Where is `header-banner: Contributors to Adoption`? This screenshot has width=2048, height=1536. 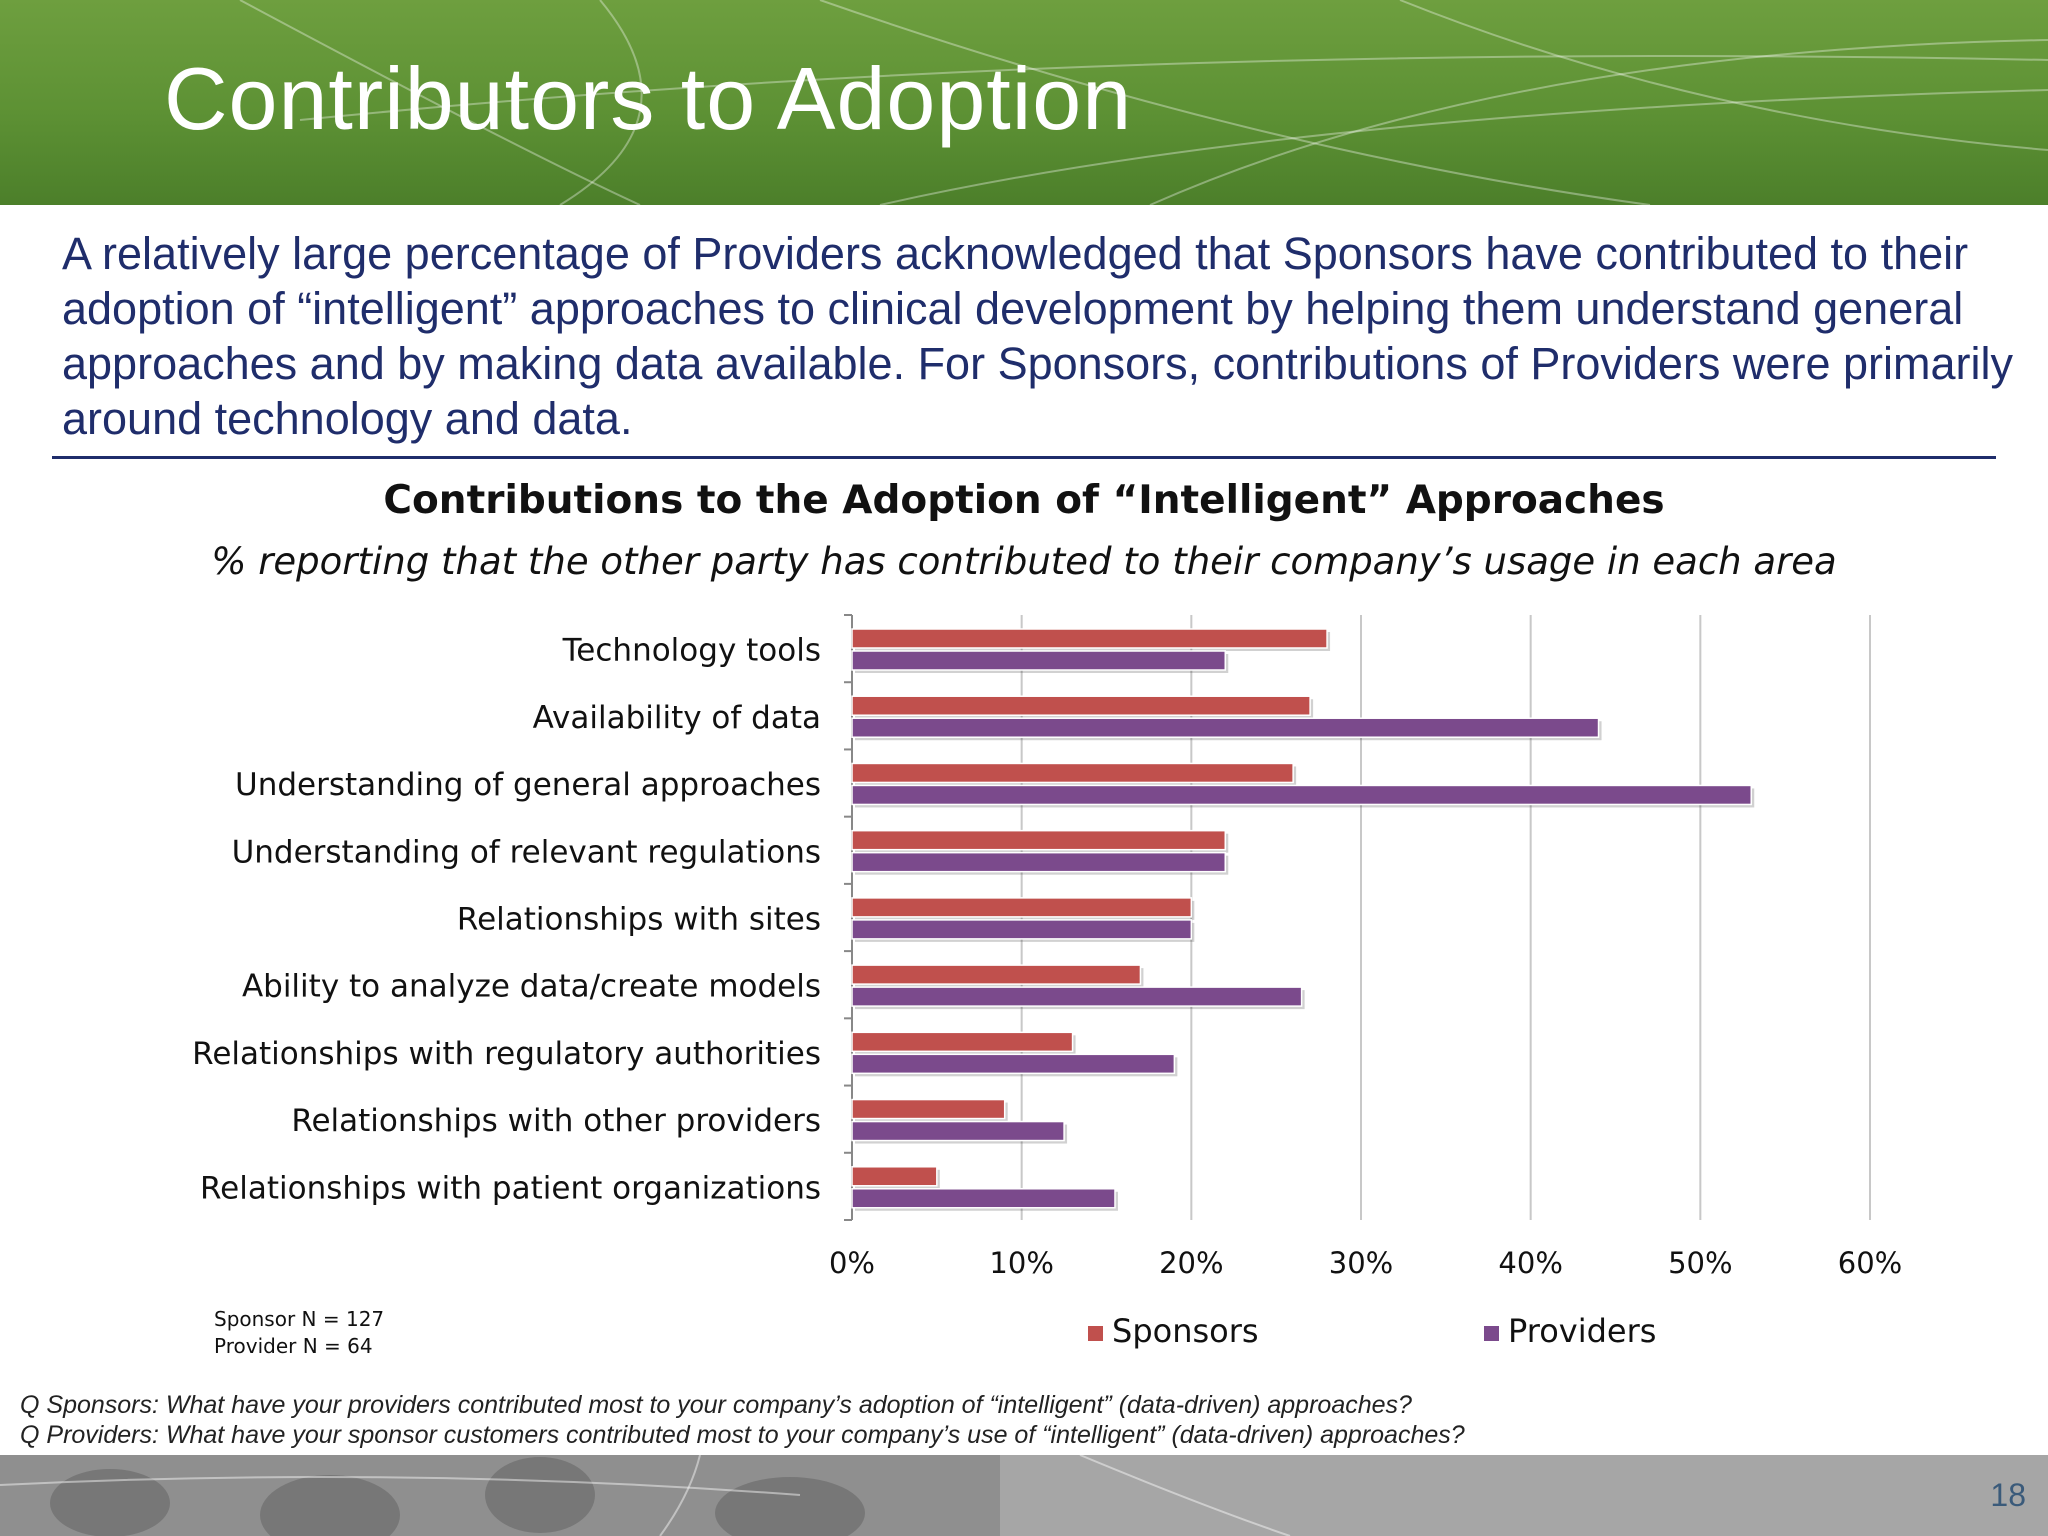
header-banner: Contributors to Adoption is located at coordinates (1024, 102).